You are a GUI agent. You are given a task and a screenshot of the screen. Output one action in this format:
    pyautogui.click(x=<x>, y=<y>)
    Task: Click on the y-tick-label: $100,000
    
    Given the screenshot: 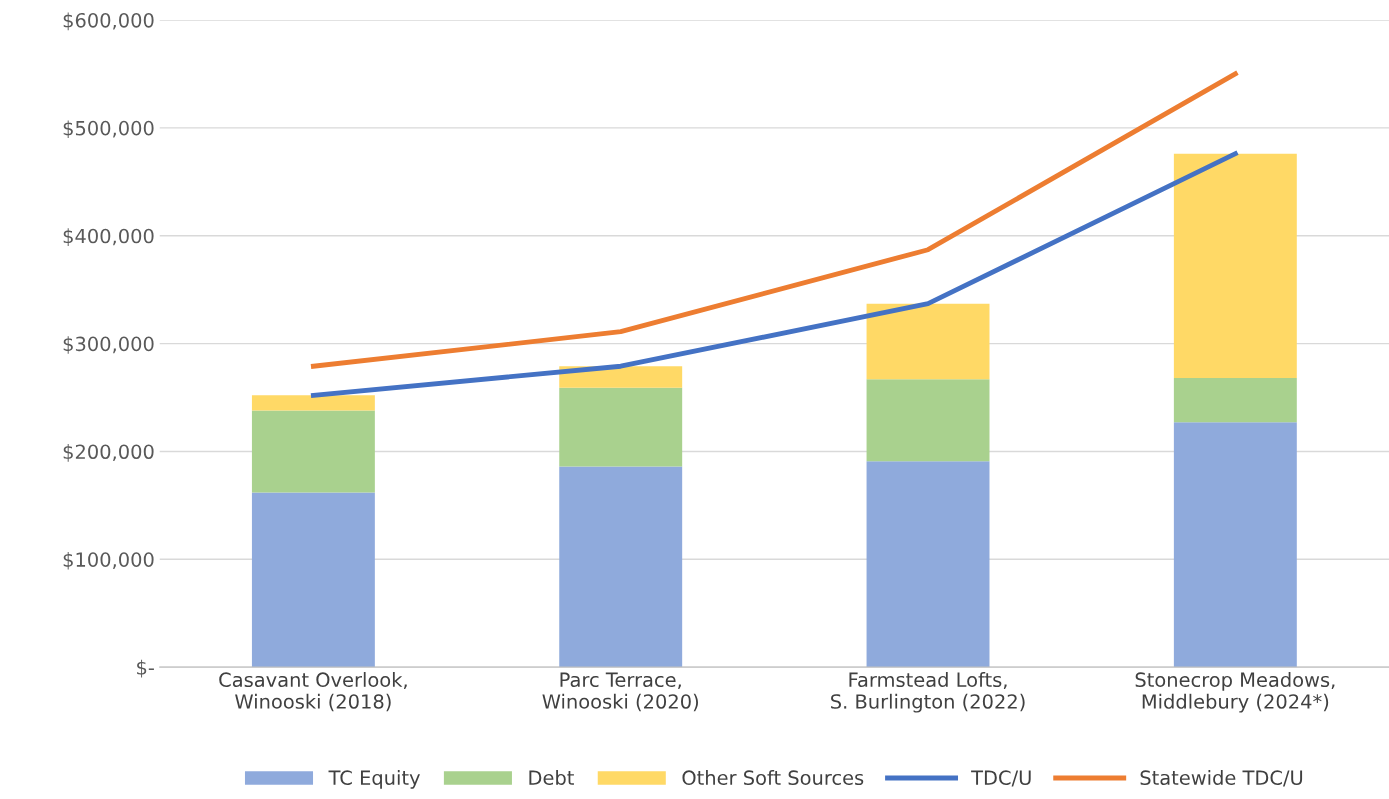 What is the action you would take?
    pyautogui.click(x=108, y=560)
    